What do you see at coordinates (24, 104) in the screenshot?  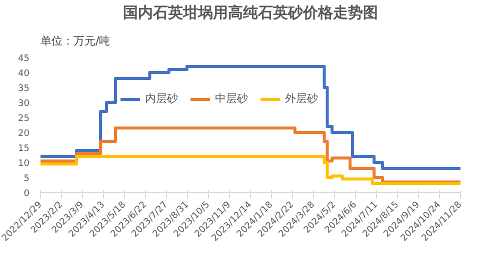 I see `y-tick-label: 30` at bounding box center [24, 104].